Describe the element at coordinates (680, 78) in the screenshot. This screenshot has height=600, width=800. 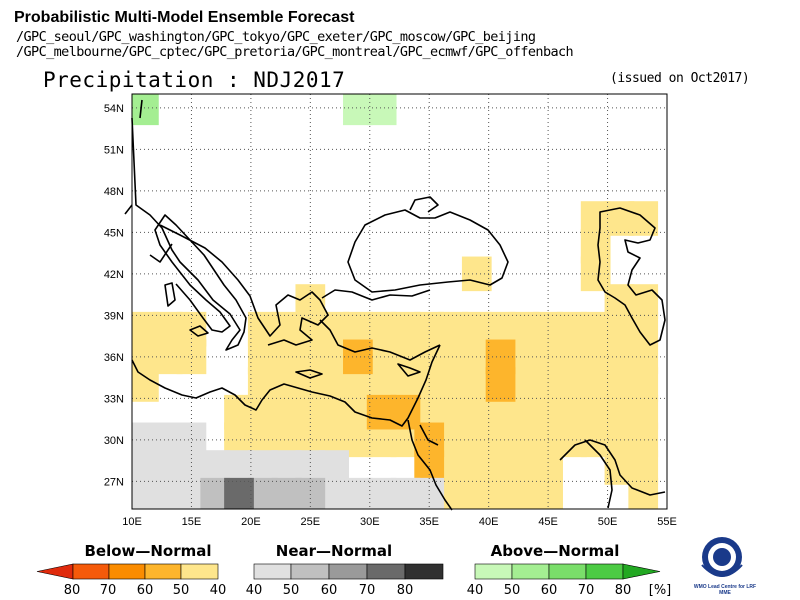
I see `issued-date: (issued on Oct2017)` at that location.